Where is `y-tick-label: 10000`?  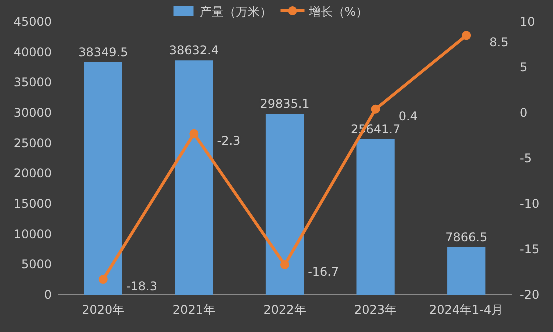 y-tick-label: 10000 is located at coordinates (33, 234).